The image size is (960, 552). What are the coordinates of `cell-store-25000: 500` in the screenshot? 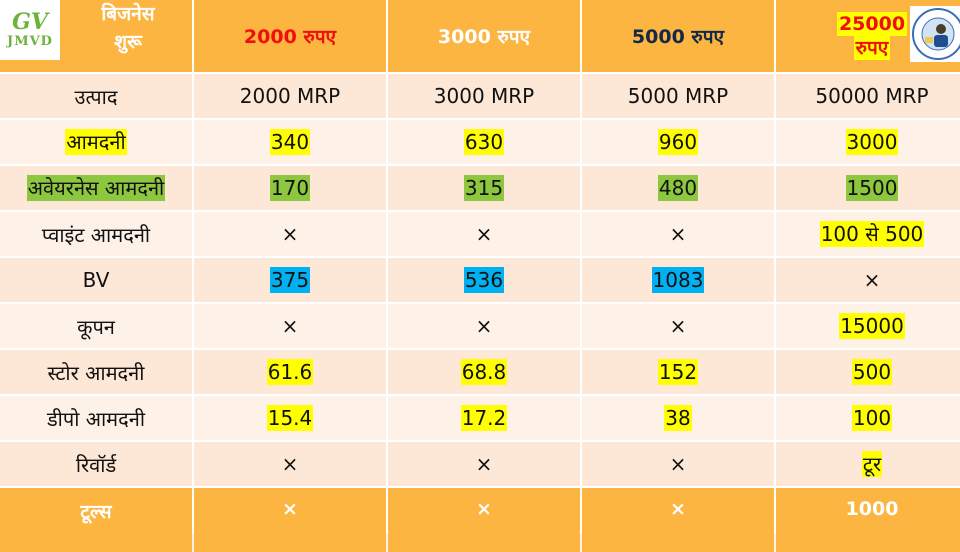 It's located at (868, 372).